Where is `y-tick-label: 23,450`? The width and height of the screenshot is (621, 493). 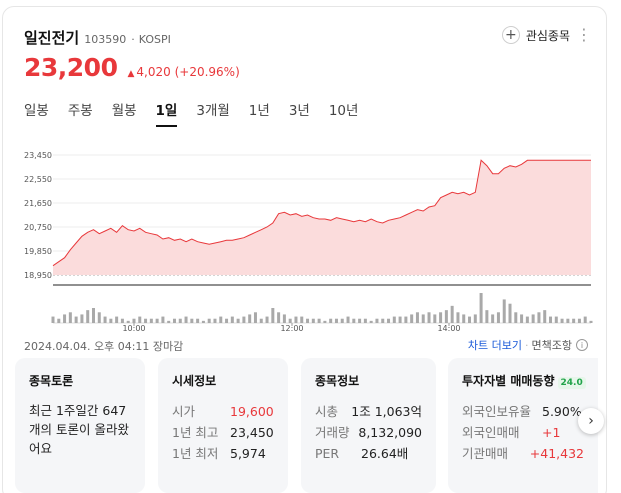 y-tick-label: 23,450 is located at coordinates (38, 155).